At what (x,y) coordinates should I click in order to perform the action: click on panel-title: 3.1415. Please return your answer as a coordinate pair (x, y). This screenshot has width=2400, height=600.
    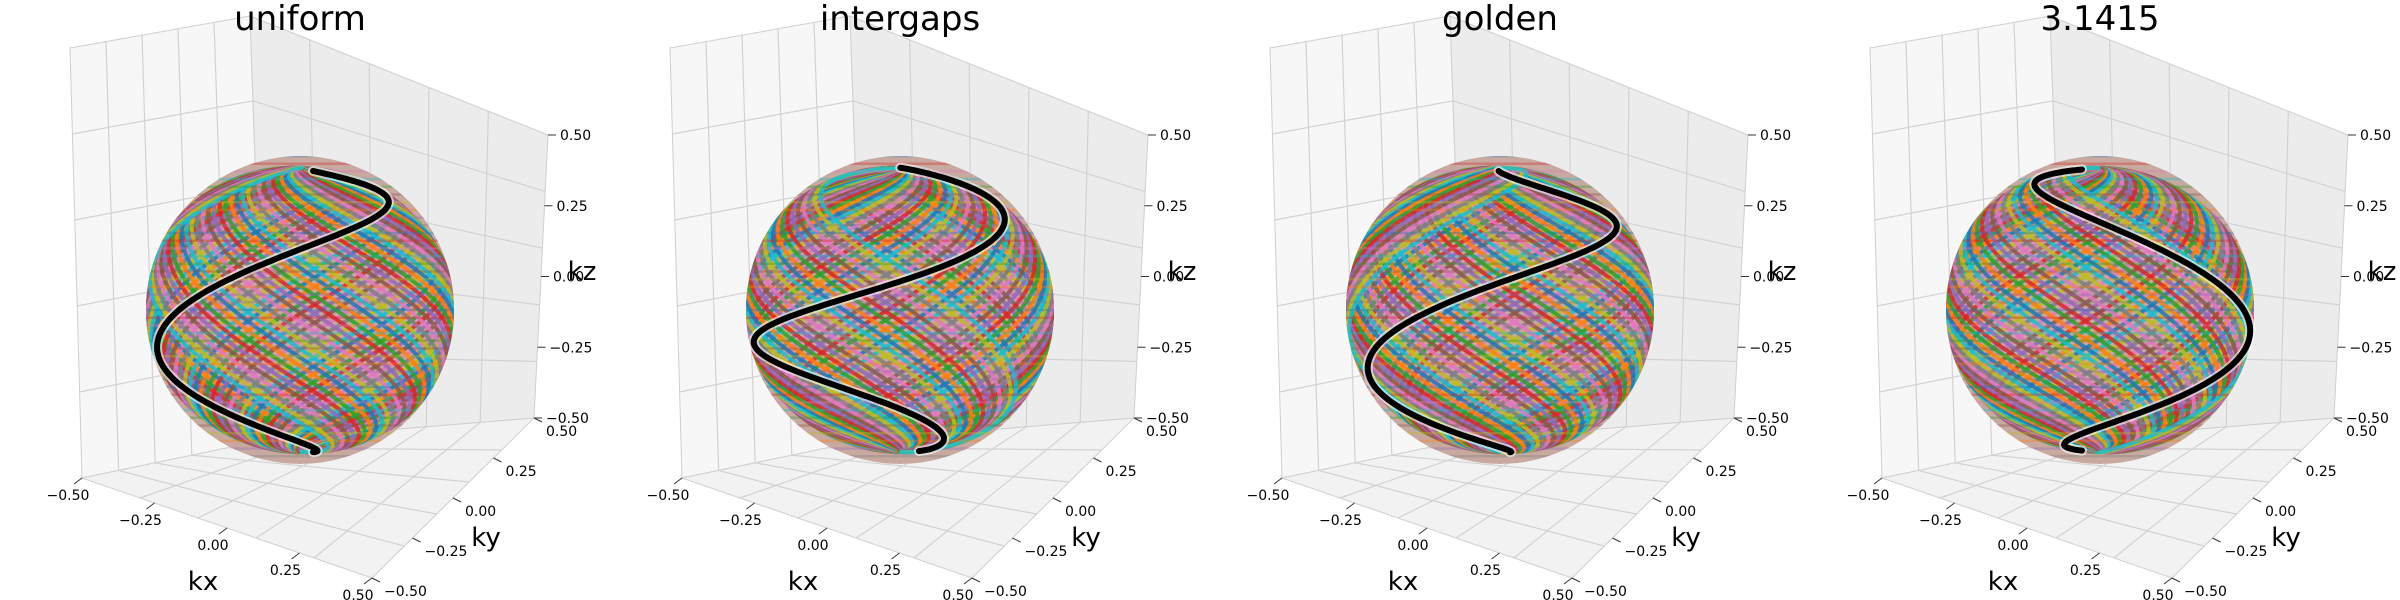
    Looking at the image, I should click on (2100, 19).